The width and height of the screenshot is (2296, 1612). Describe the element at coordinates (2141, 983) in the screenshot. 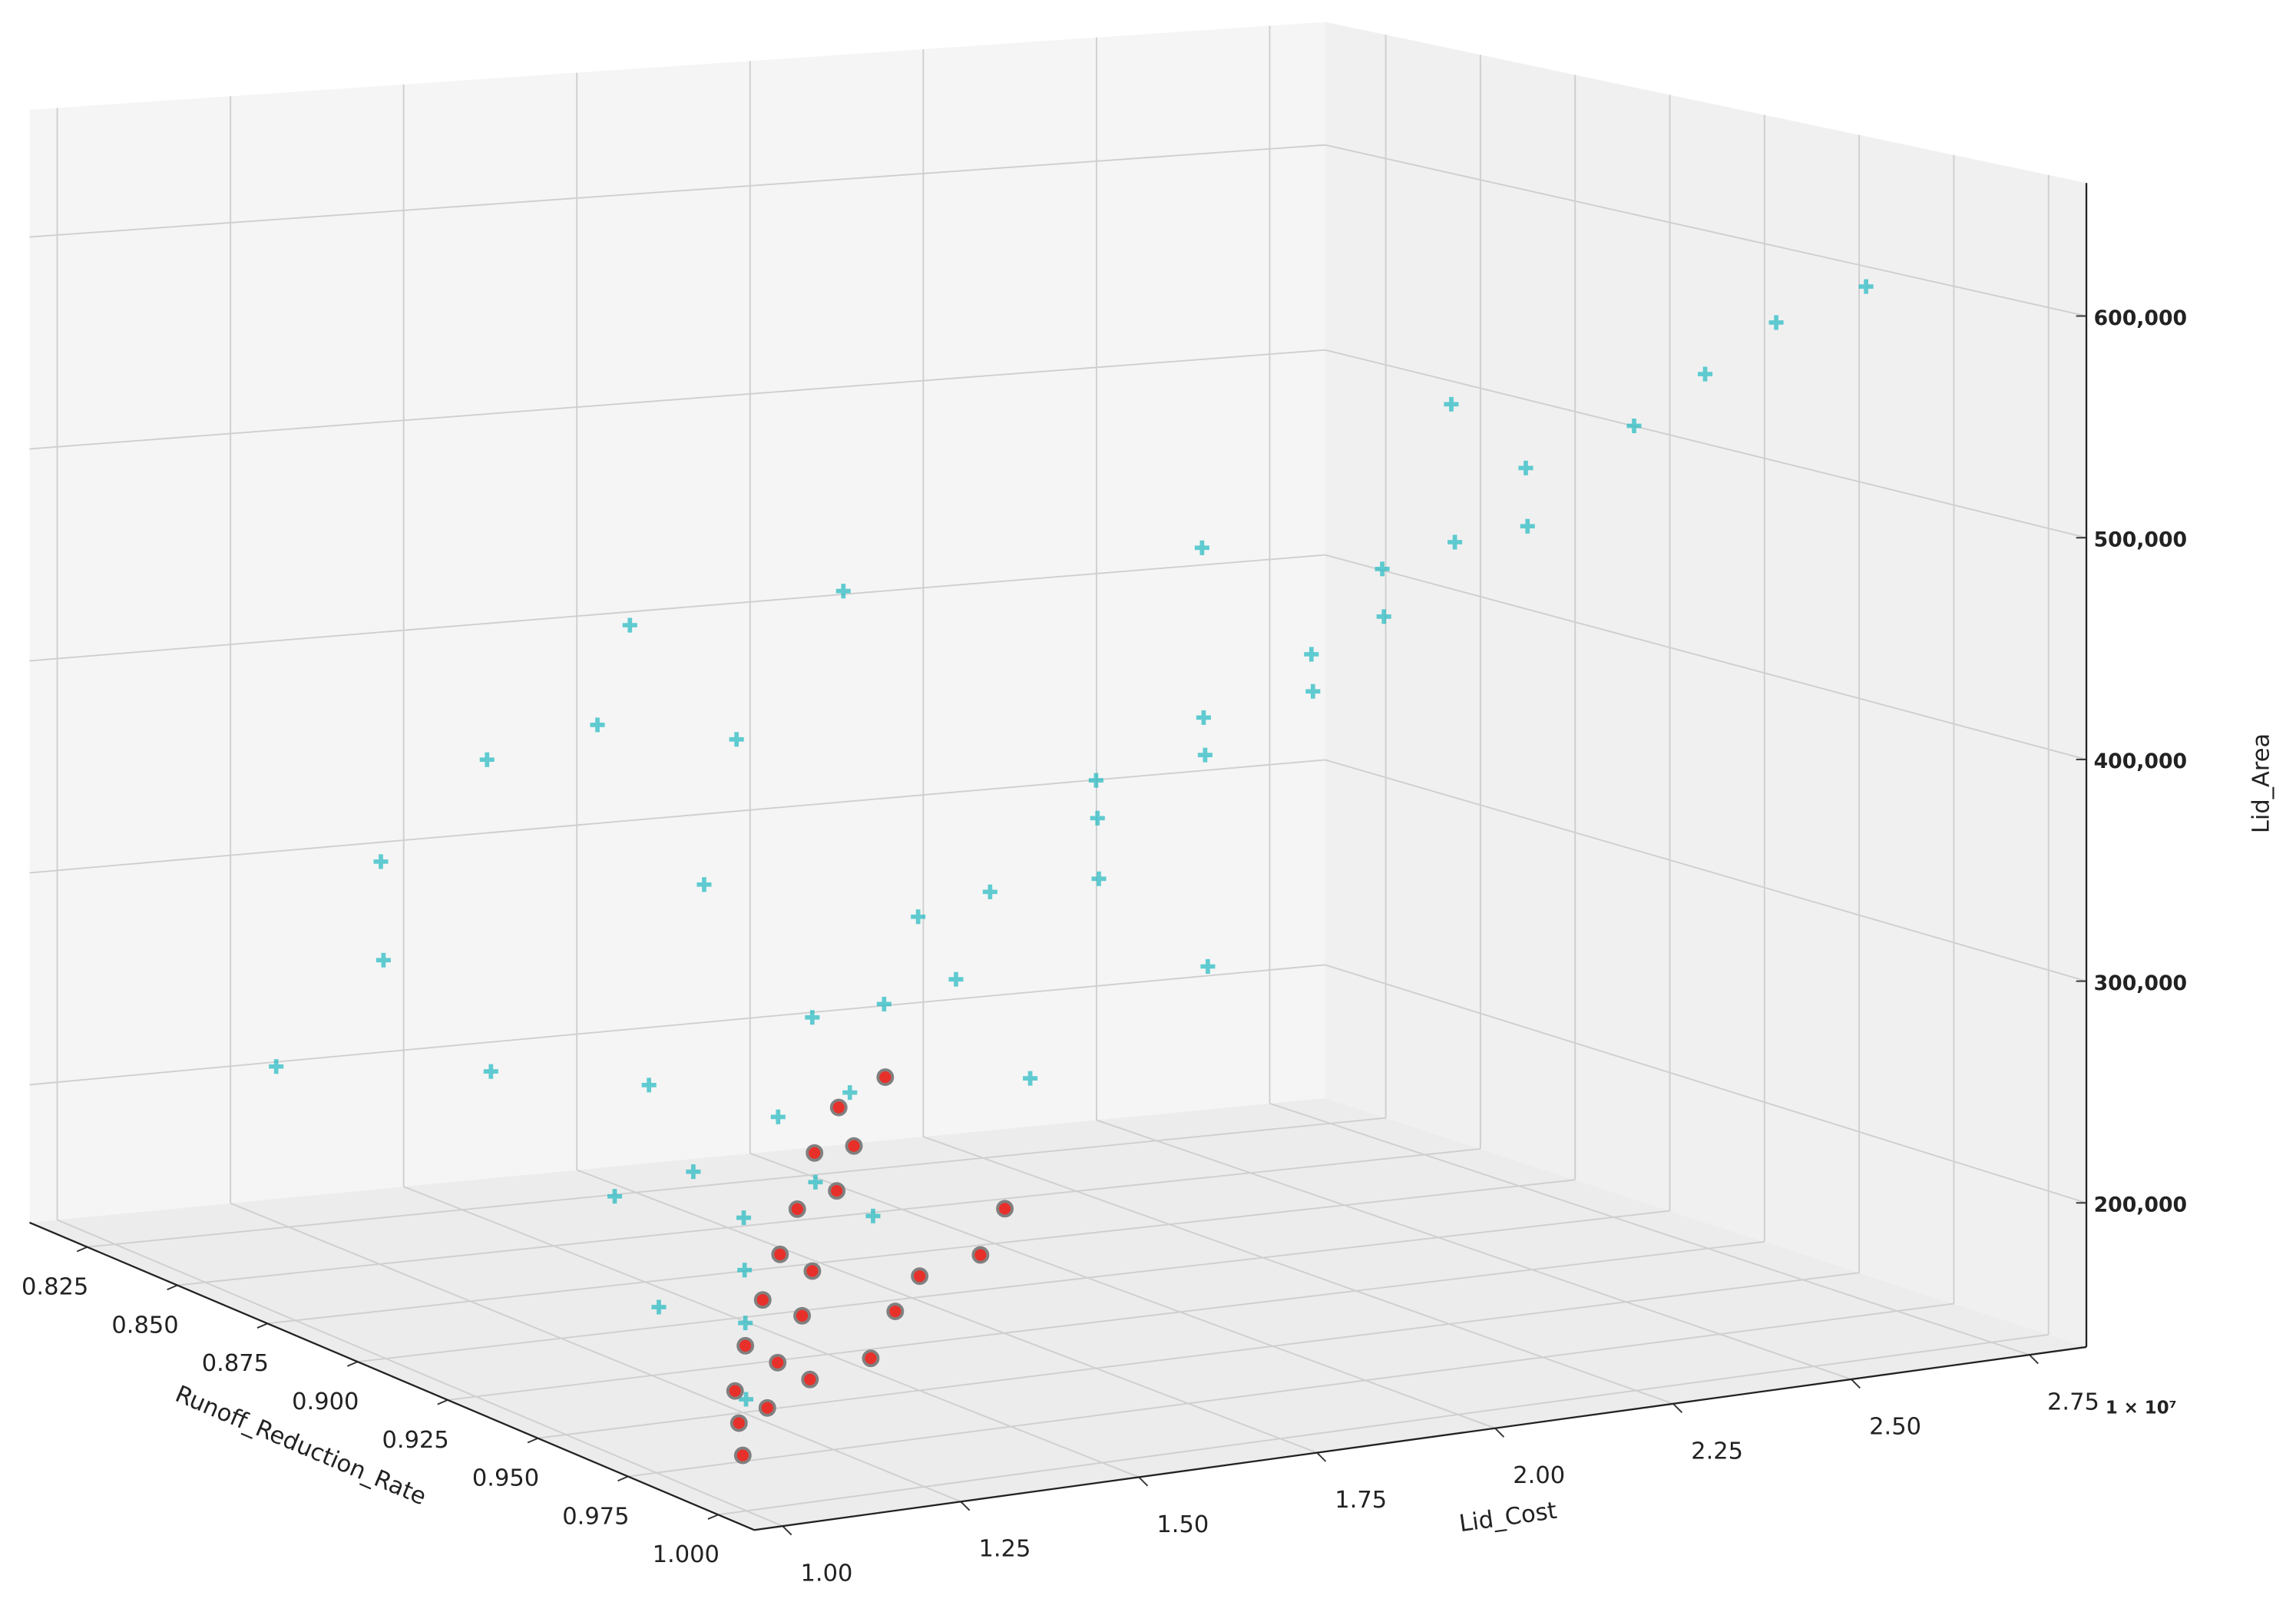

I see `z-tick-label: 300,000` at that location.